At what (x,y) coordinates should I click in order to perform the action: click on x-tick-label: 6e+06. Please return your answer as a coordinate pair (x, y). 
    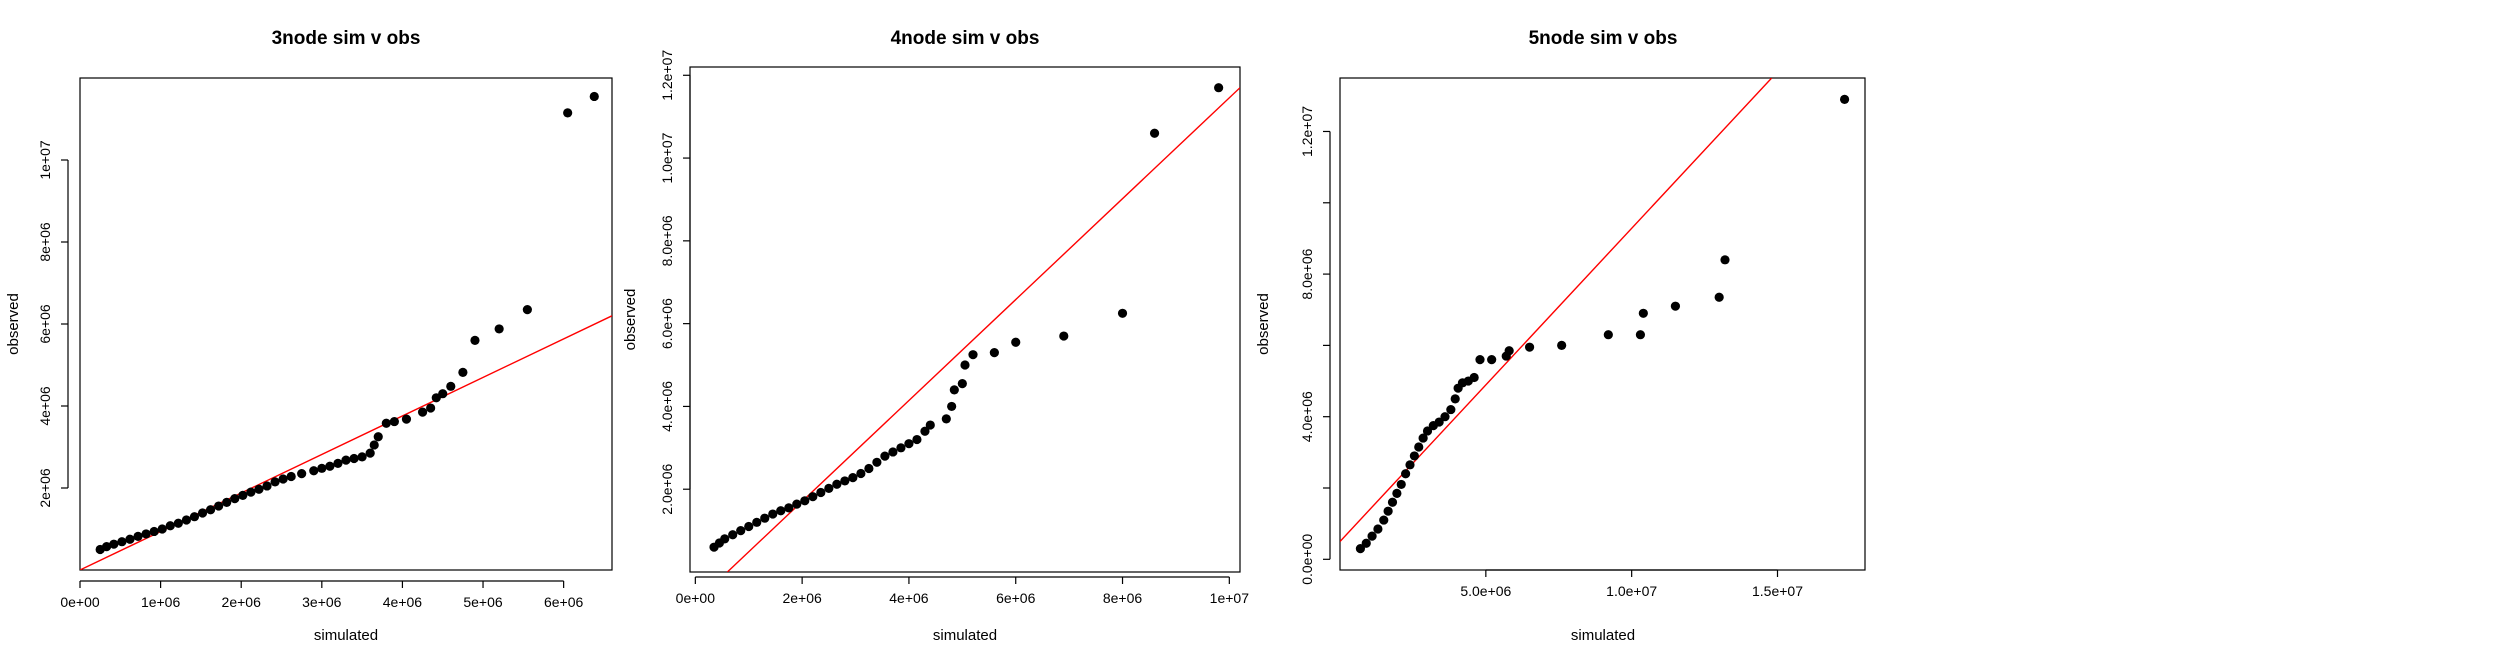
    Looking at the image, I should click on (564, 602).